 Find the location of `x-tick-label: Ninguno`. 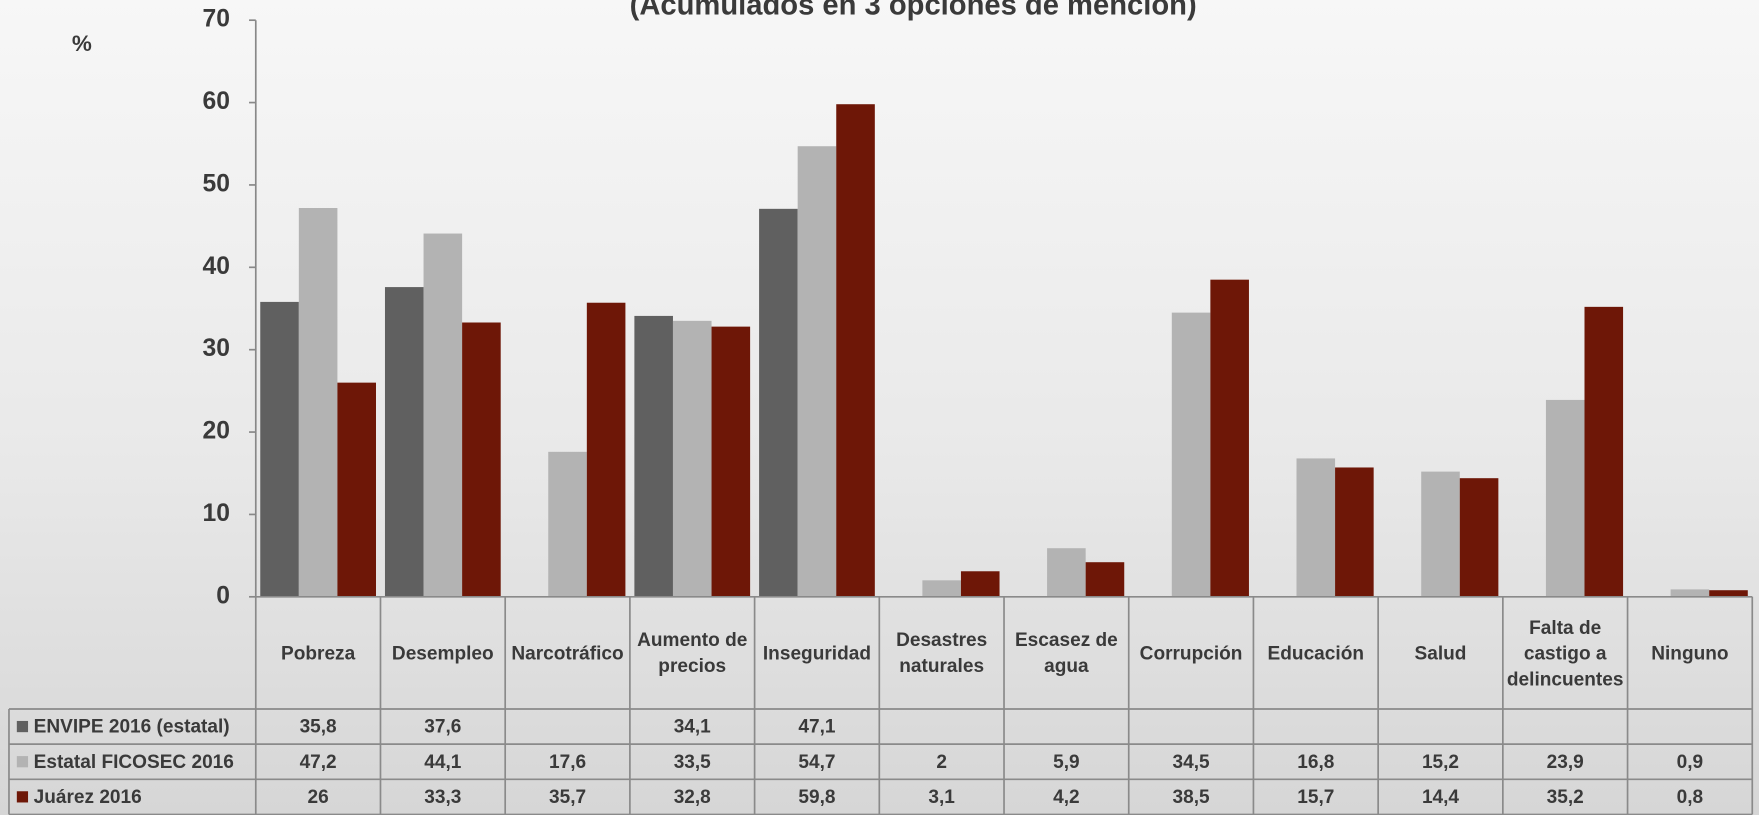

x-tick-label: Ninguno is located at coordinates (1690, 653).